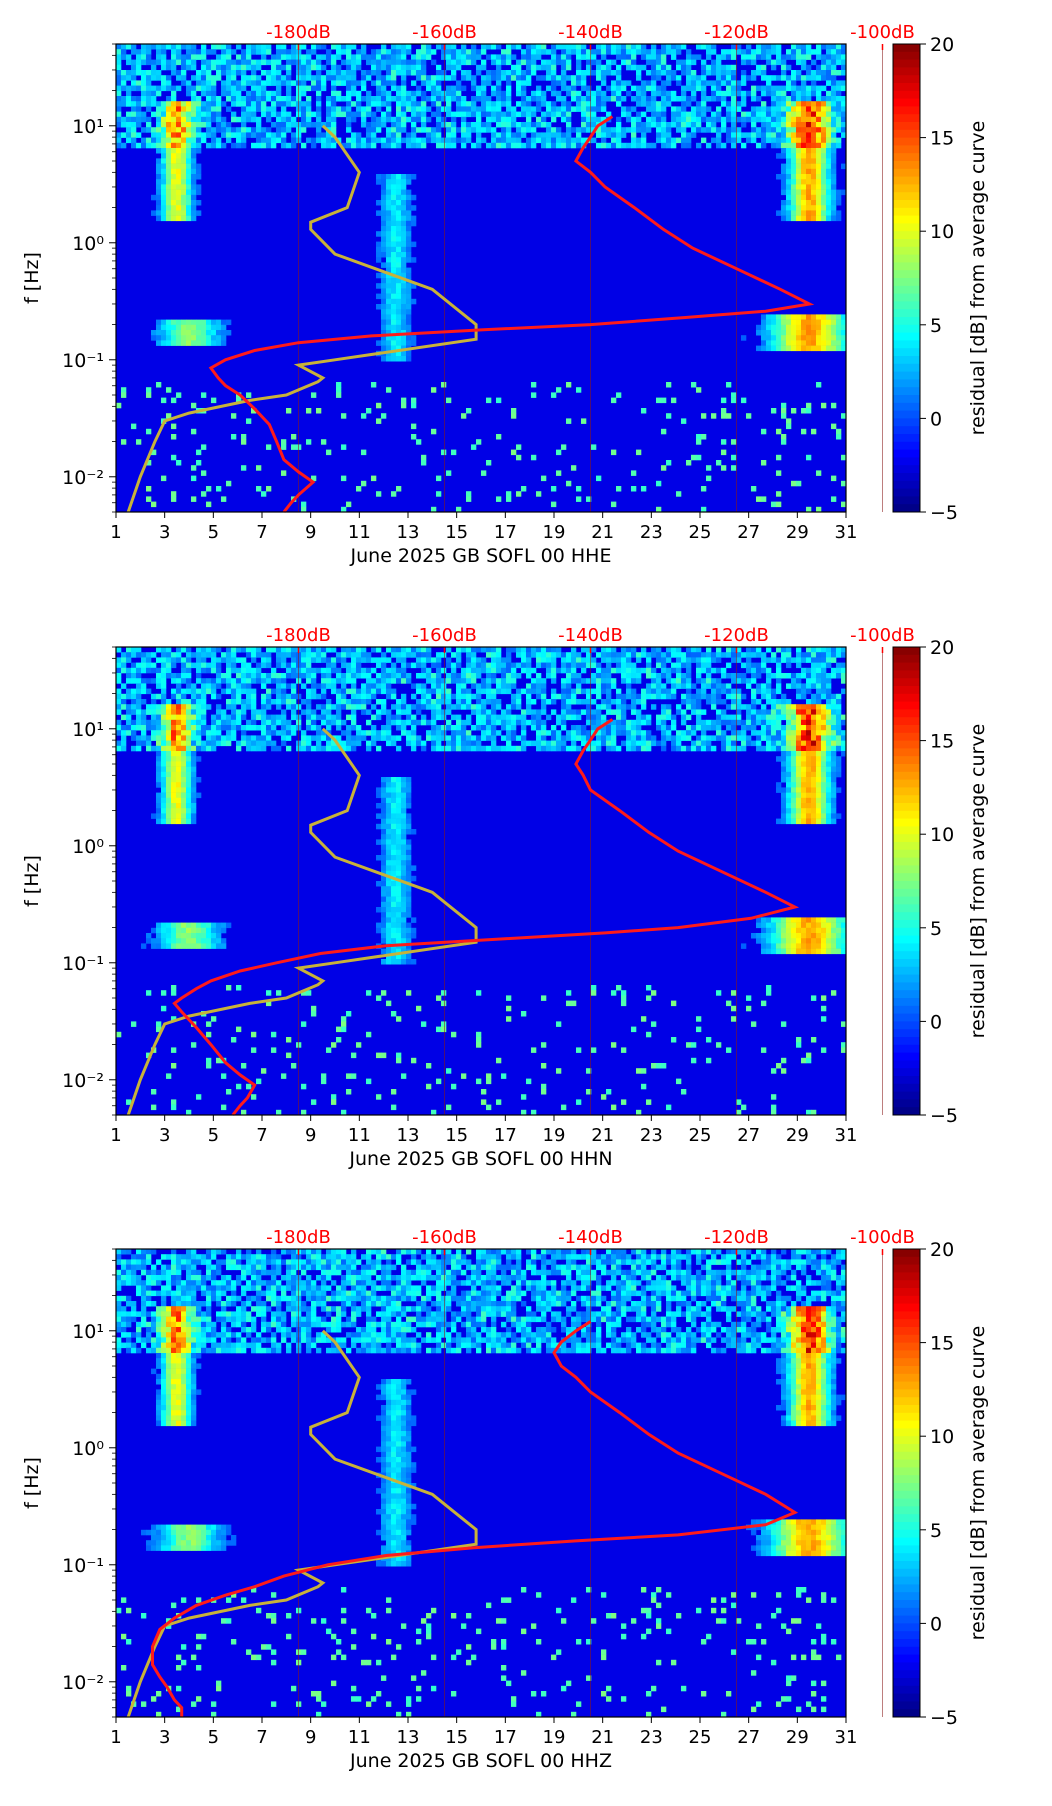 This screenshot has height=1806, width=1052. Describe the element at coordinates (32, 881) in the screenshot. I see `y-axis-label: f [Hz]` at that location.